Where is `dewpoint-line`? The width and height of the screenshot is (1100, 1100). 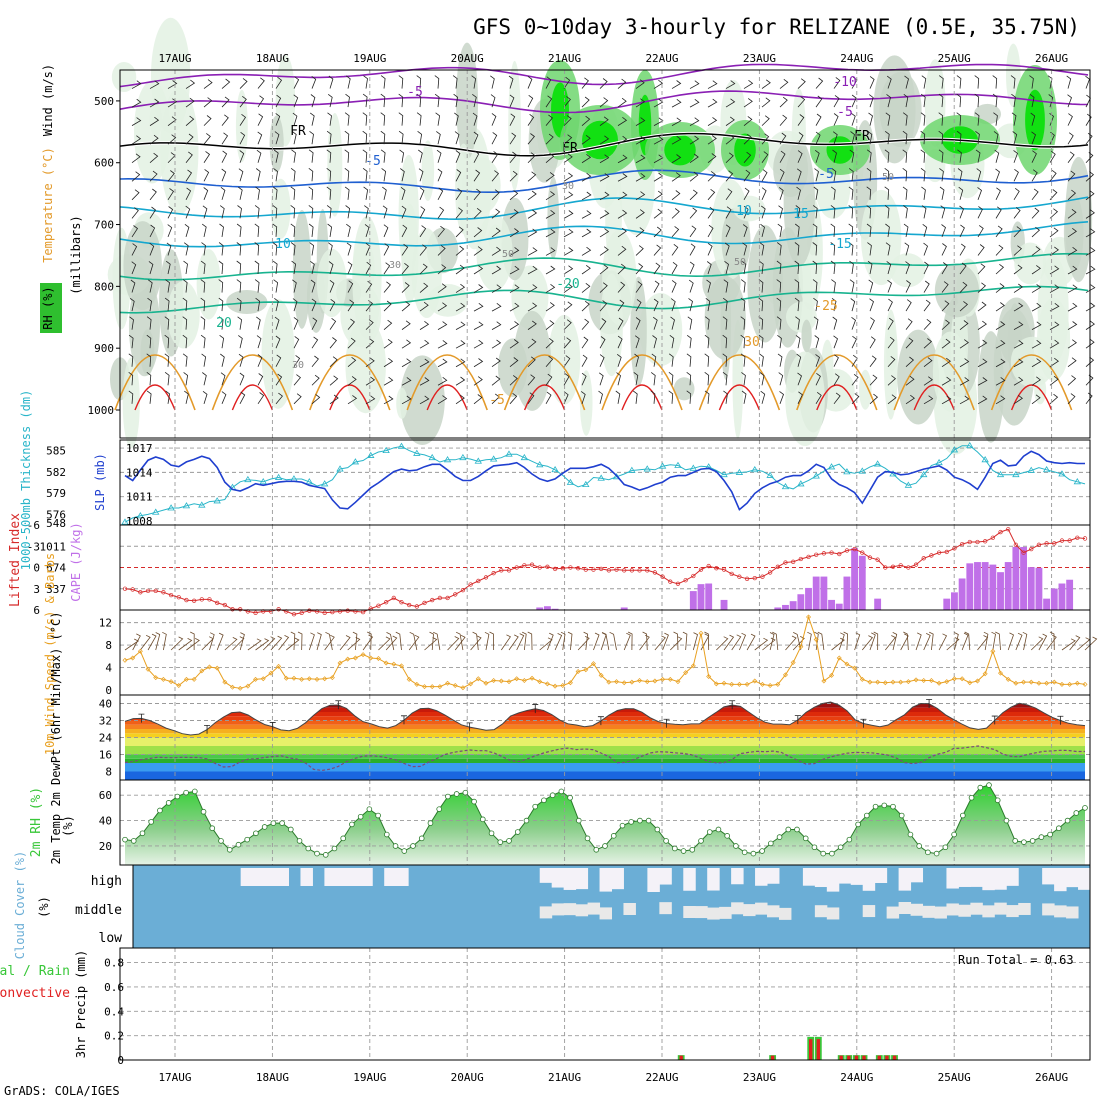 dewpoint-line is located at coordinates (604, 758).